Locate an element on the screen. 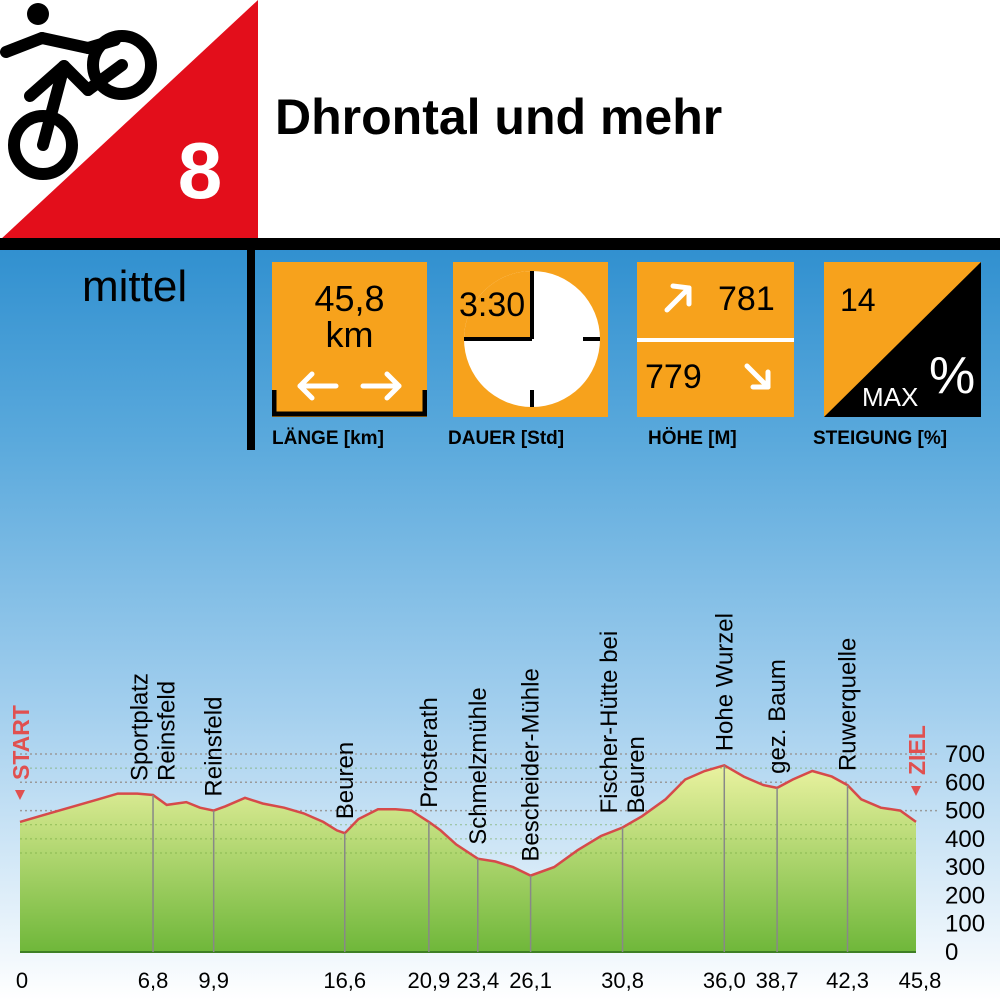  gradient-box: 14 MAX % is located at coordinates (902, 339).